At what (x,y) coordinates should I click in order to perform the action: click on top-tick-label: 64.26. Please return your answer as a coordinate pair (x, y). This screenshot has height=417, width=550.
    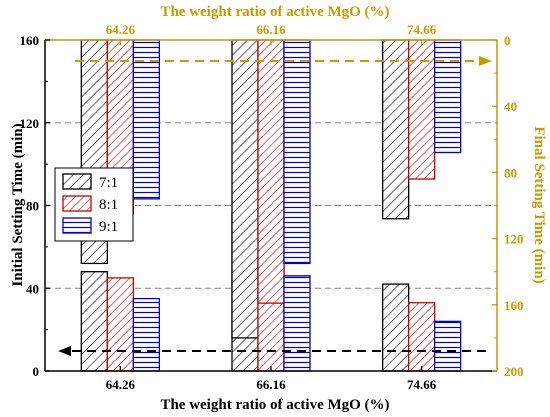
    Looking at the image, I should click on (121, 29).